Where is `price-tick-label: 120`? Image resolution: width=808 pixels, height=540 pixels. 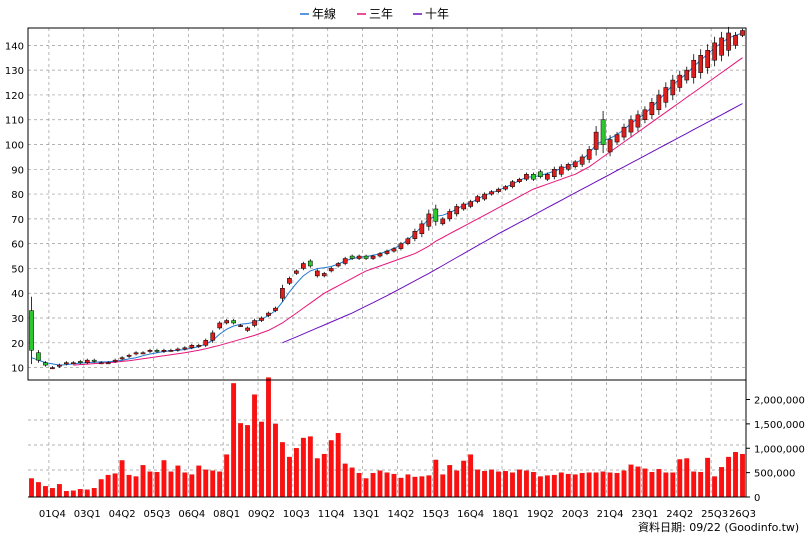 price-tick-label: 120 is located at coordinates (14, 96).